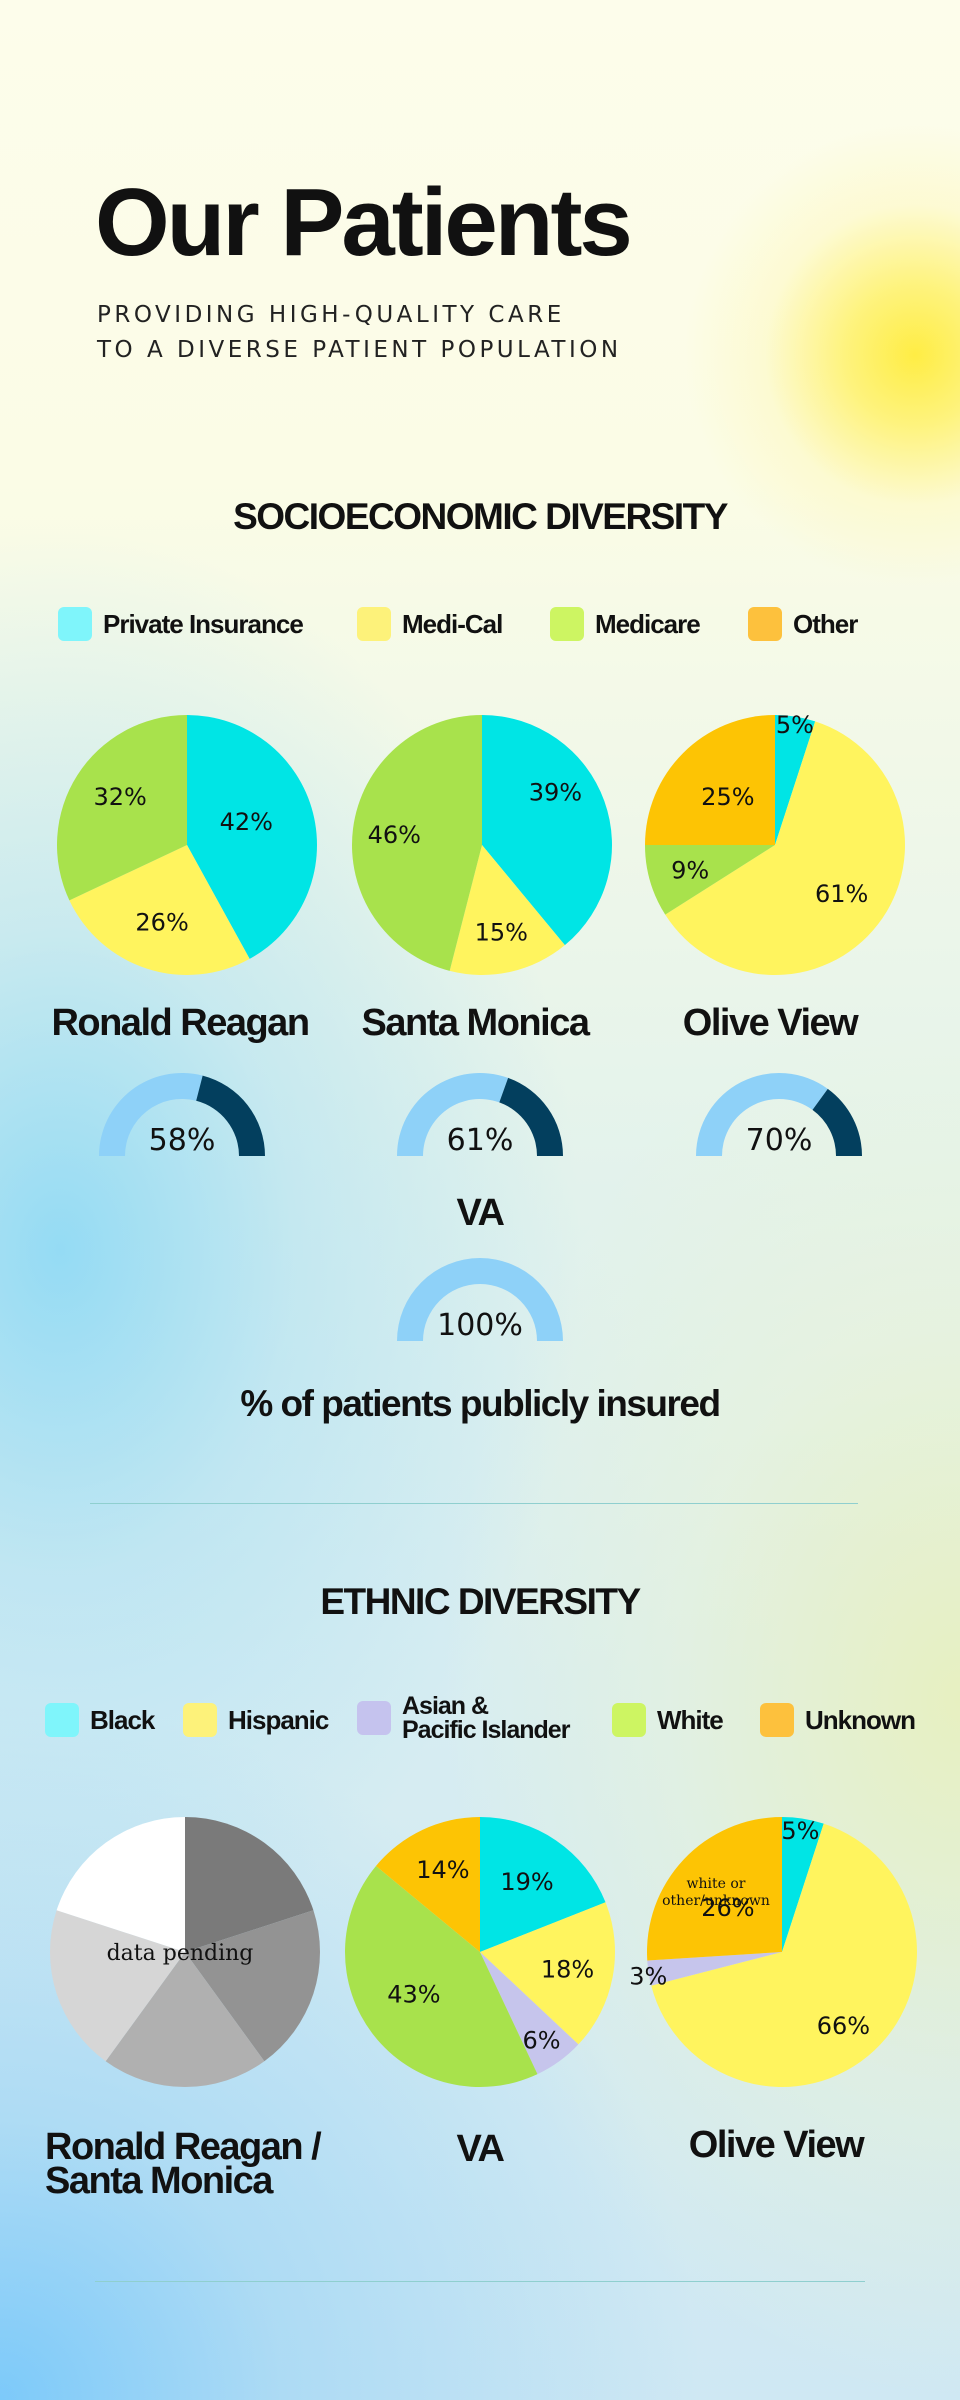  I want to click on legend-label-line-2: Pacific Islander, so click(486, 1730).